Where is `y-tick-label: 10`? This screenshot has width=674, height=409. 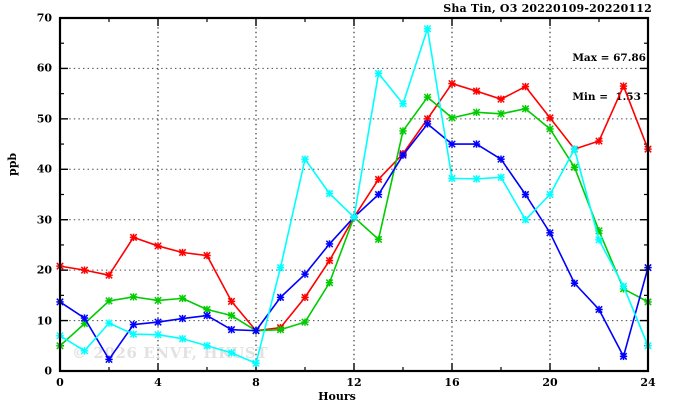
y-tick-label: 10 is located at coordinates (44, 321).